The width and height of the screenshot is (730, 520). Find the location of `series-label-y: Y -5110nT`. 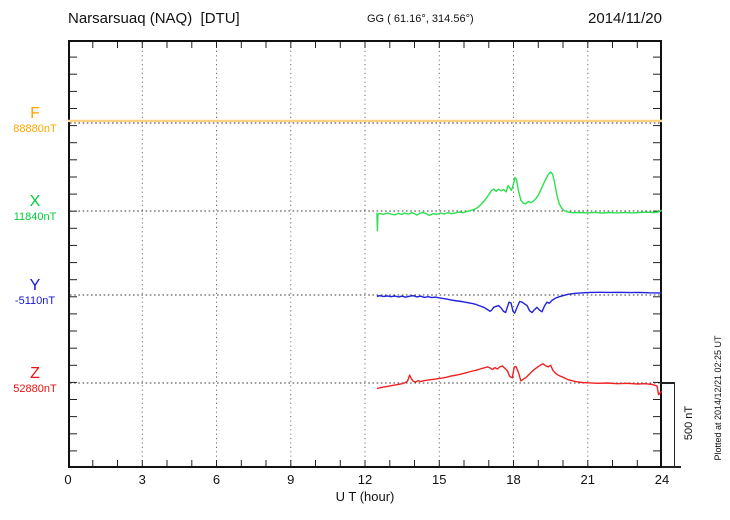

series-label-y: Y -5110nT is located at coordinates (35, 292).